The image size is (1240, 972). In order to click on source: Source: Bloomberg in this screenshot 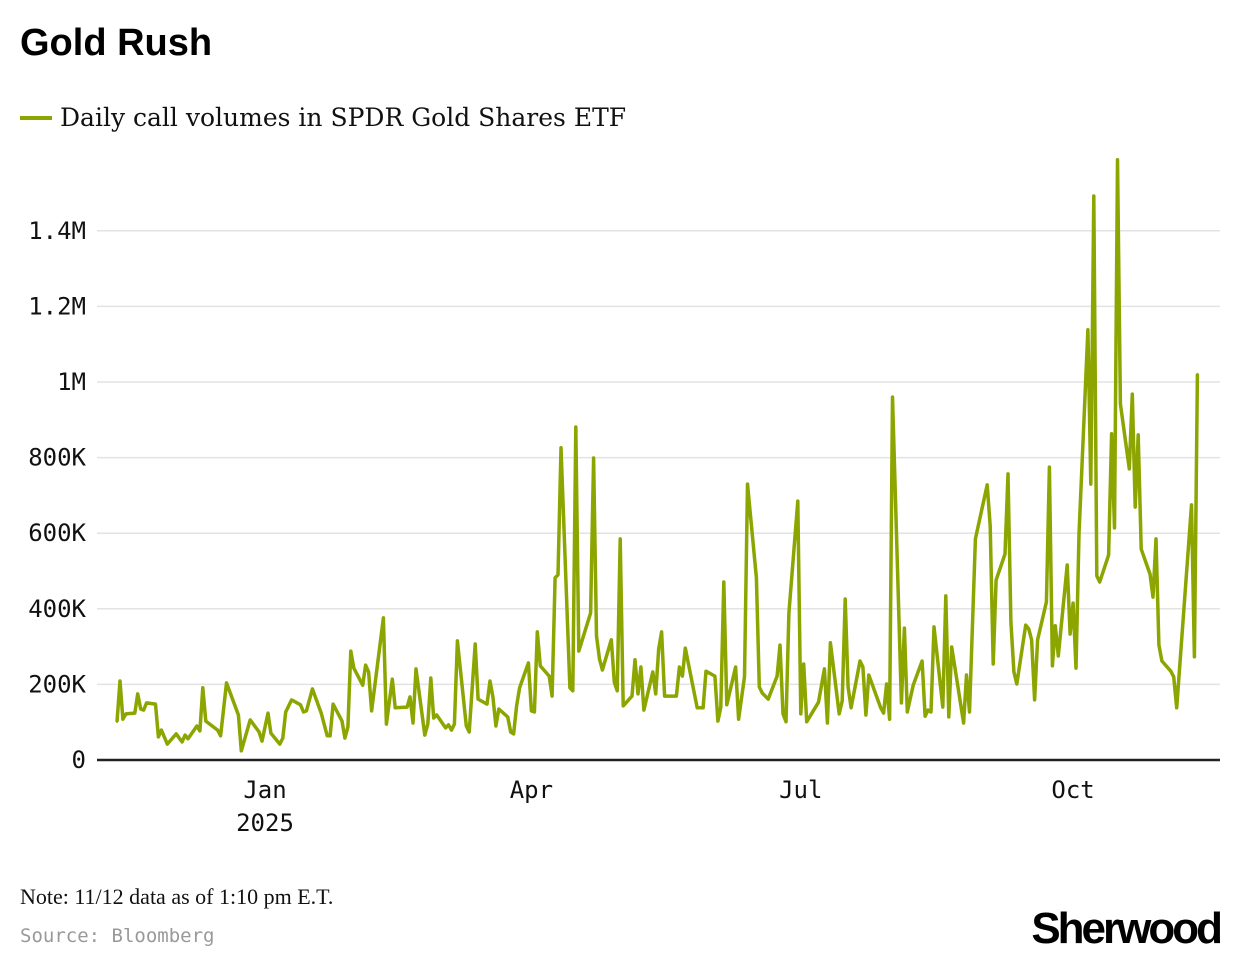, I will do `click(117, 936)`.